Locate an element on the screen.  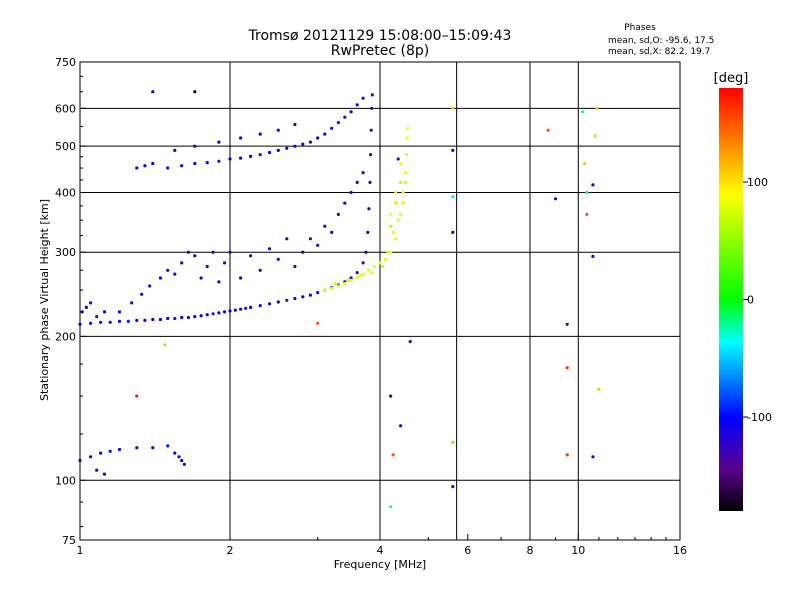
x-tick-label: 16 is located at coordinates (680, 550).